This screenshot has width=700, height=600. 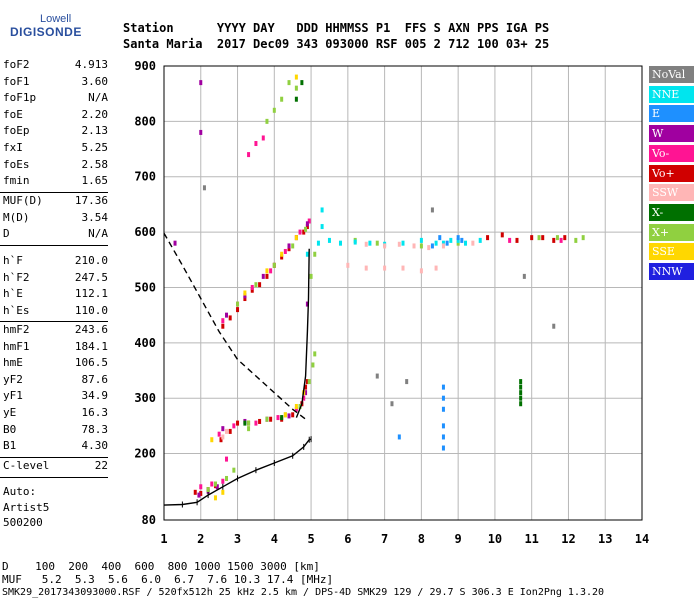 What do you see at coordinates (95, 181) in the screenshot?
I see `param-value: 1.65` at bounding box center [95, 181].